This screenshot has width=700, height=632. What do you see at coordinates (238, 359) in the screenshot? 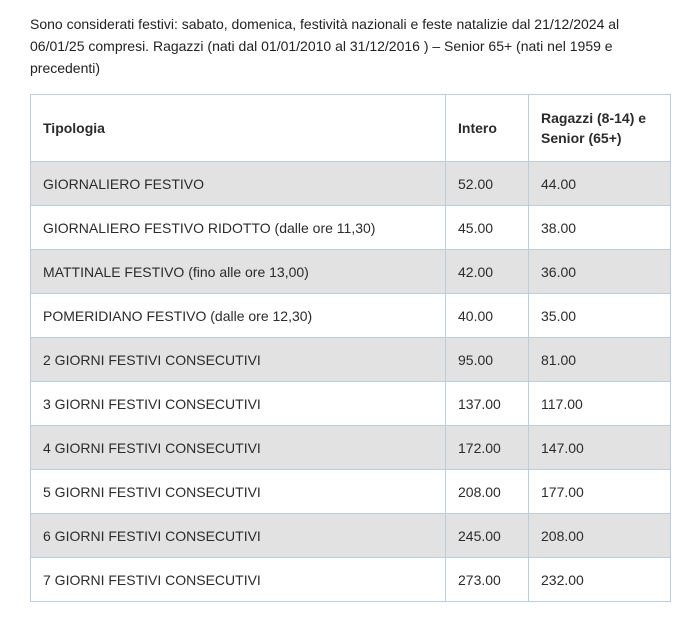
I see `cell-tipologia: 2 GIORNI FESTIVI CONSECUTIVI` at bounding box center [238, 359].